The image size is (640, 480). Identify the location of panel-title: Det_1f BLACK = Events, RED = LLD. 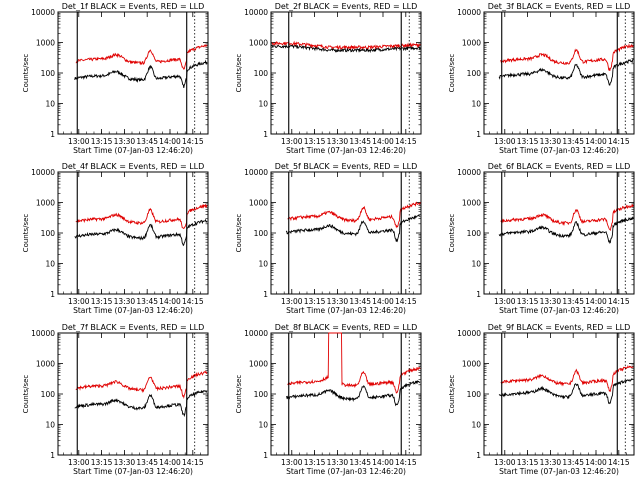
(133, 6).